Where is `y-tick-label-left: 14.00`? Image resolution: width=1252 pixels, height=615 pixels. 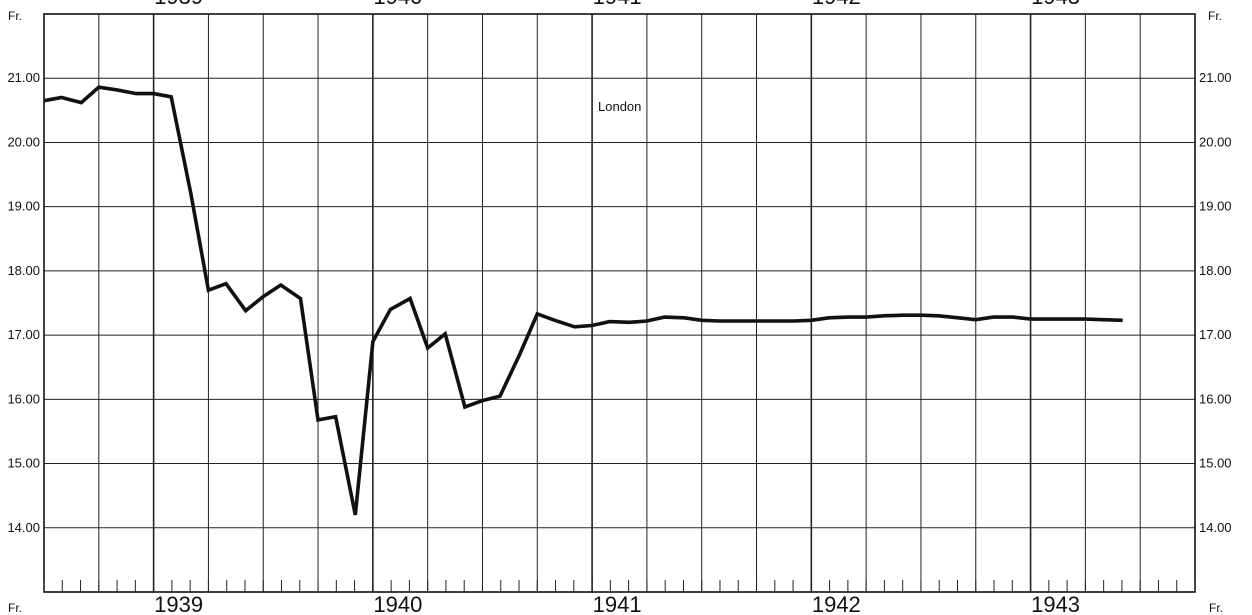
y-tick-label-left: 14.00 is located at coordinates (23, 527).